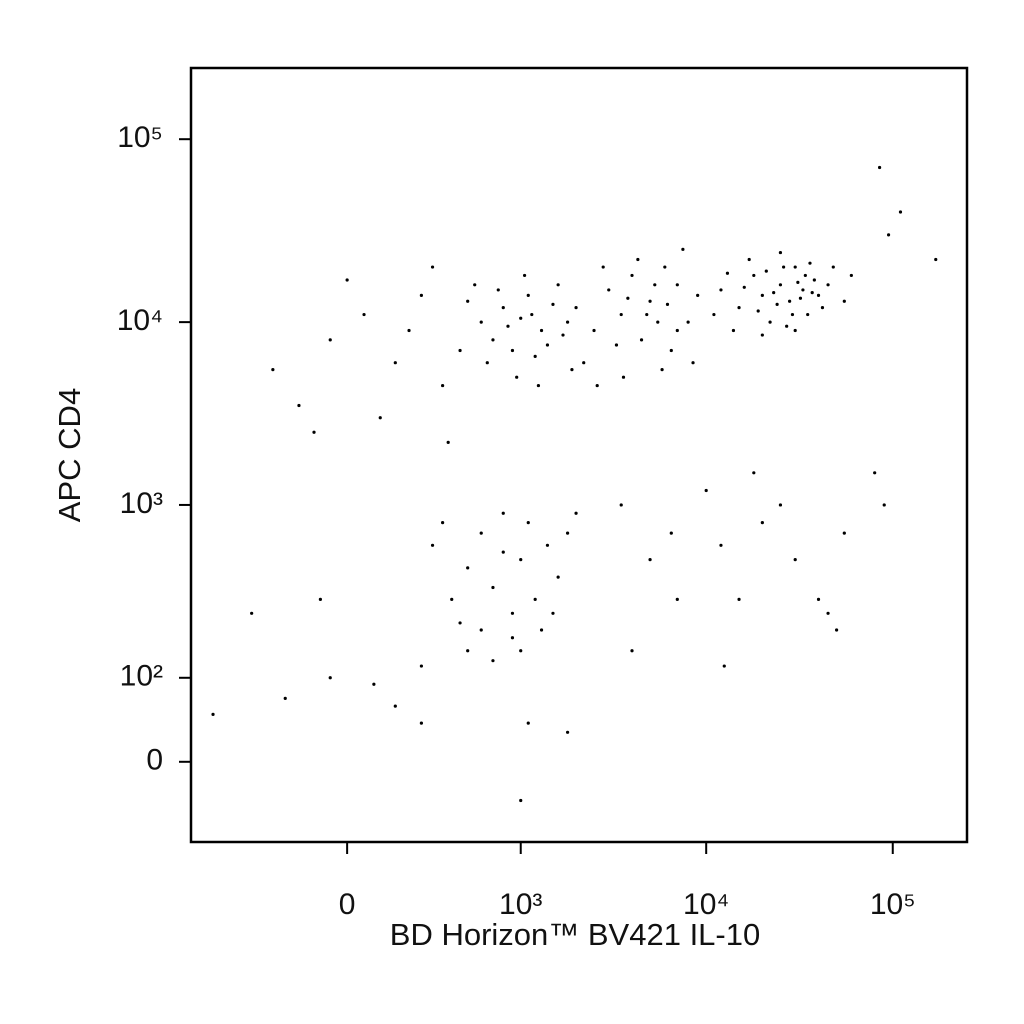 The height and width of the screenshot is (1024, 1024). Describe the element at coordinates (69, 455) in the screenshot. I see `y-axis-title: APC CD4` at that location.